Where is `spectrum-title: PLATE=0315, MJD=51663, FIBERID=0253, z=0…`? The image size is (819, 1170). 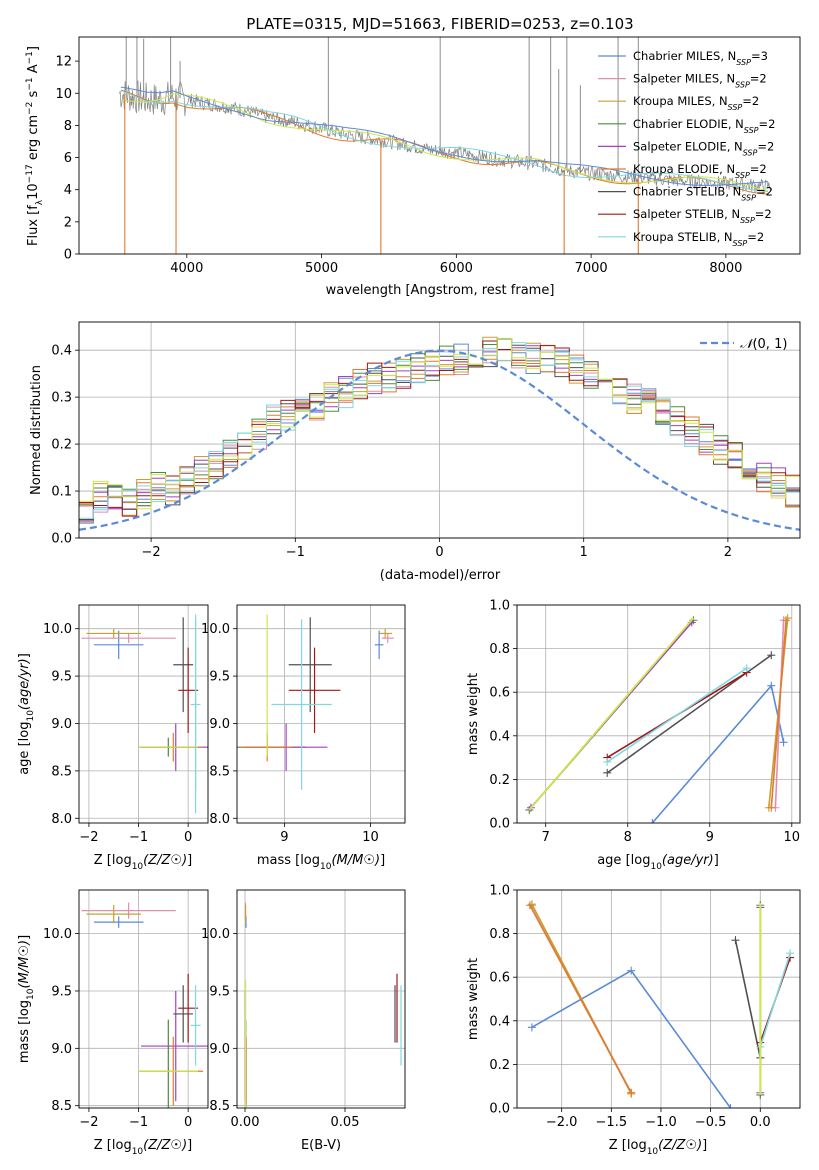
spectrum-title: PLATE=0315, MJD=51663, FIBERID=0253, z=0… is located at coordinates (439, 24).